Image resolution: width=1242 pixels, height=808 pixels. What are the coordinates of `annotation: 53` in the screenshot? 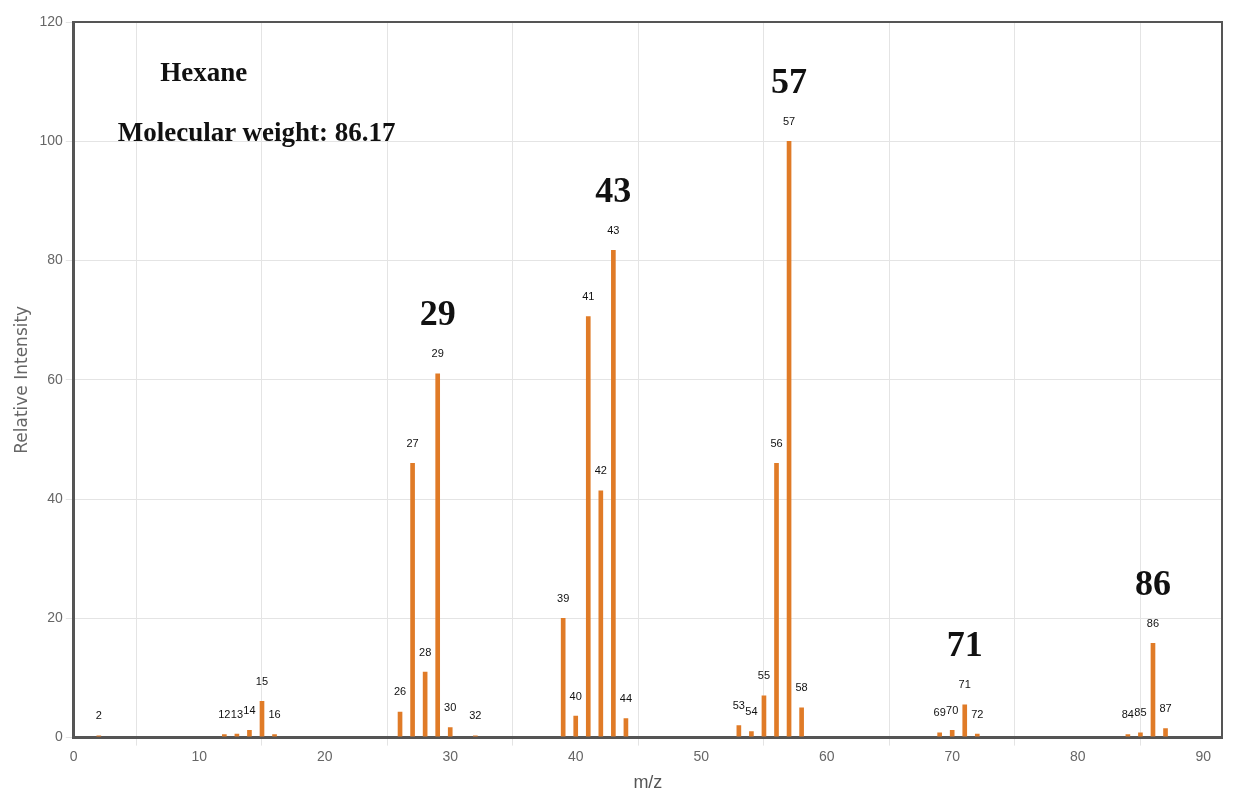 It's located at (738, 705).